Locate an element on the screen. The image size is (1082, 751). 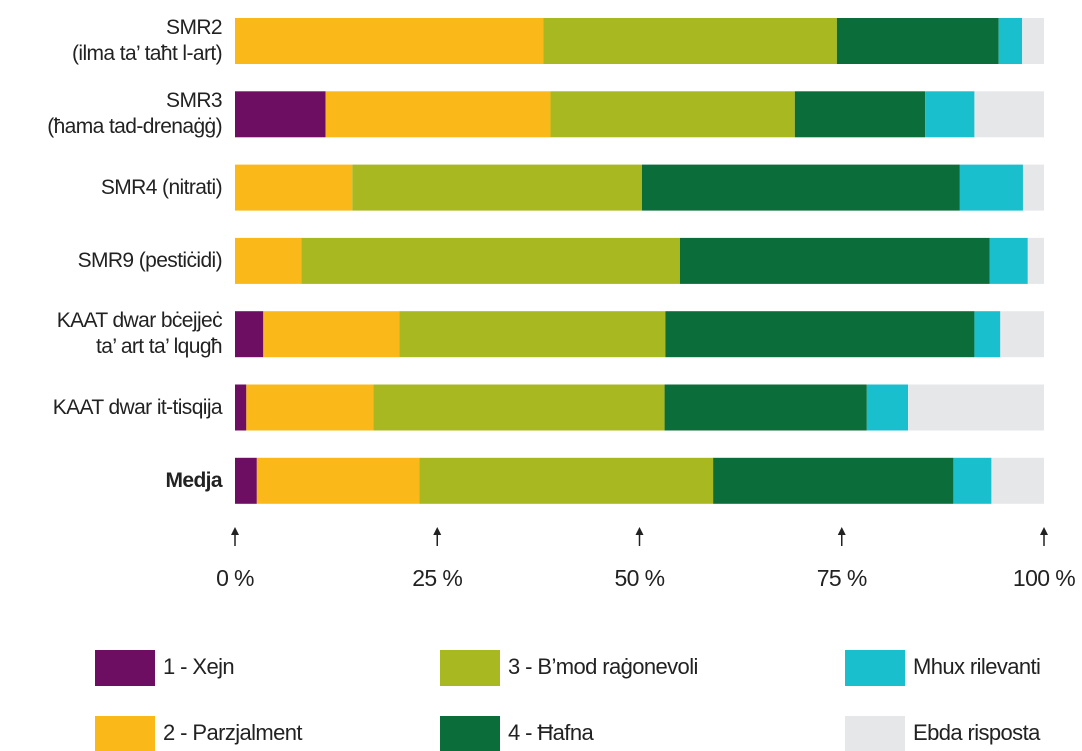
category-label: SMR9 (pestiċidi) is located at coordinates (150, 260).